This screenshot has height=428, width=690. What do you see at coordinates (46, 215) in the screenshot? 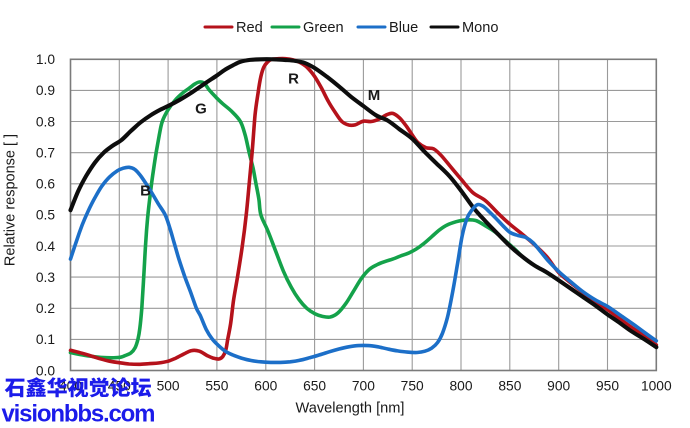
I see `svg-text: 0.5` at bounding box center [46, 215].